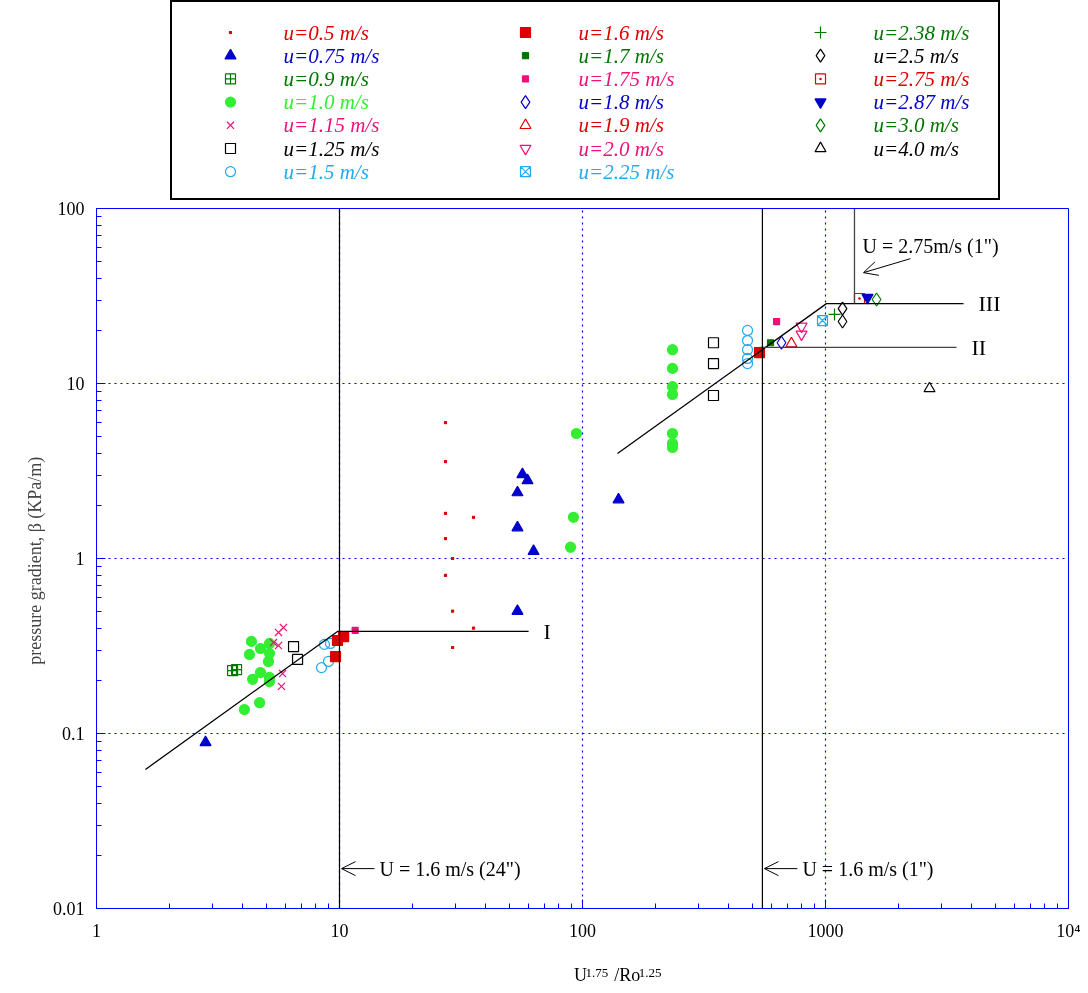 The image size is (1088, 993). Describe the element at coordinates (1068, 930) in the screenshot. I see `x-tick-label: 10⁴` at that location.